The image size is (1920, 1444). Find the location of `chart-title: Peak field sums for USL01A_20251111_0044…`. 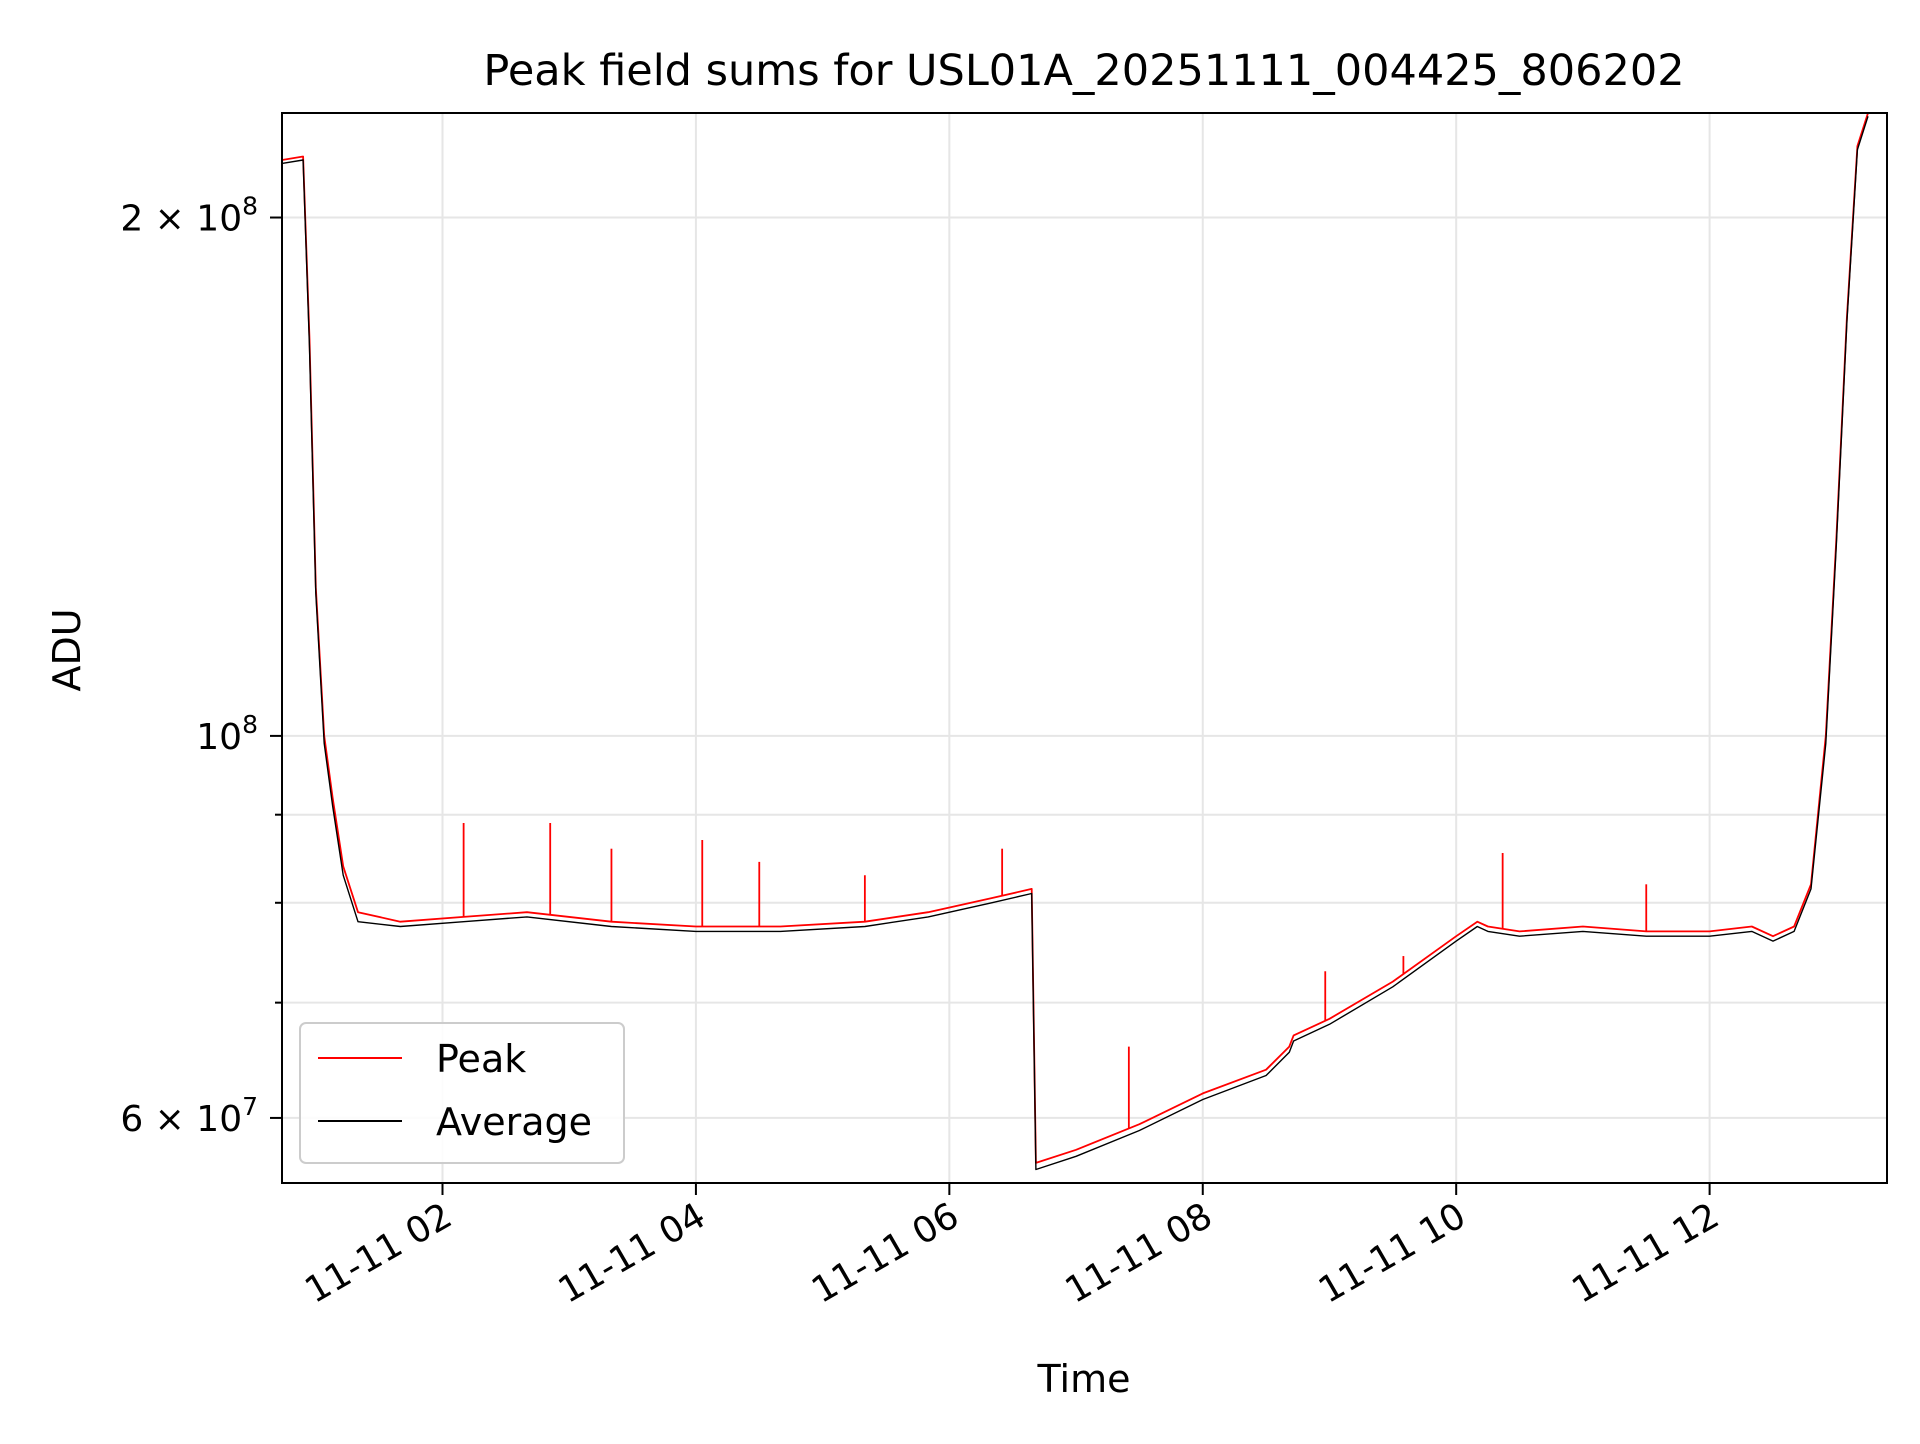

chart-title: Peak field sums for USL01A_20251111_0044… is located at coordinates (1083, 71).